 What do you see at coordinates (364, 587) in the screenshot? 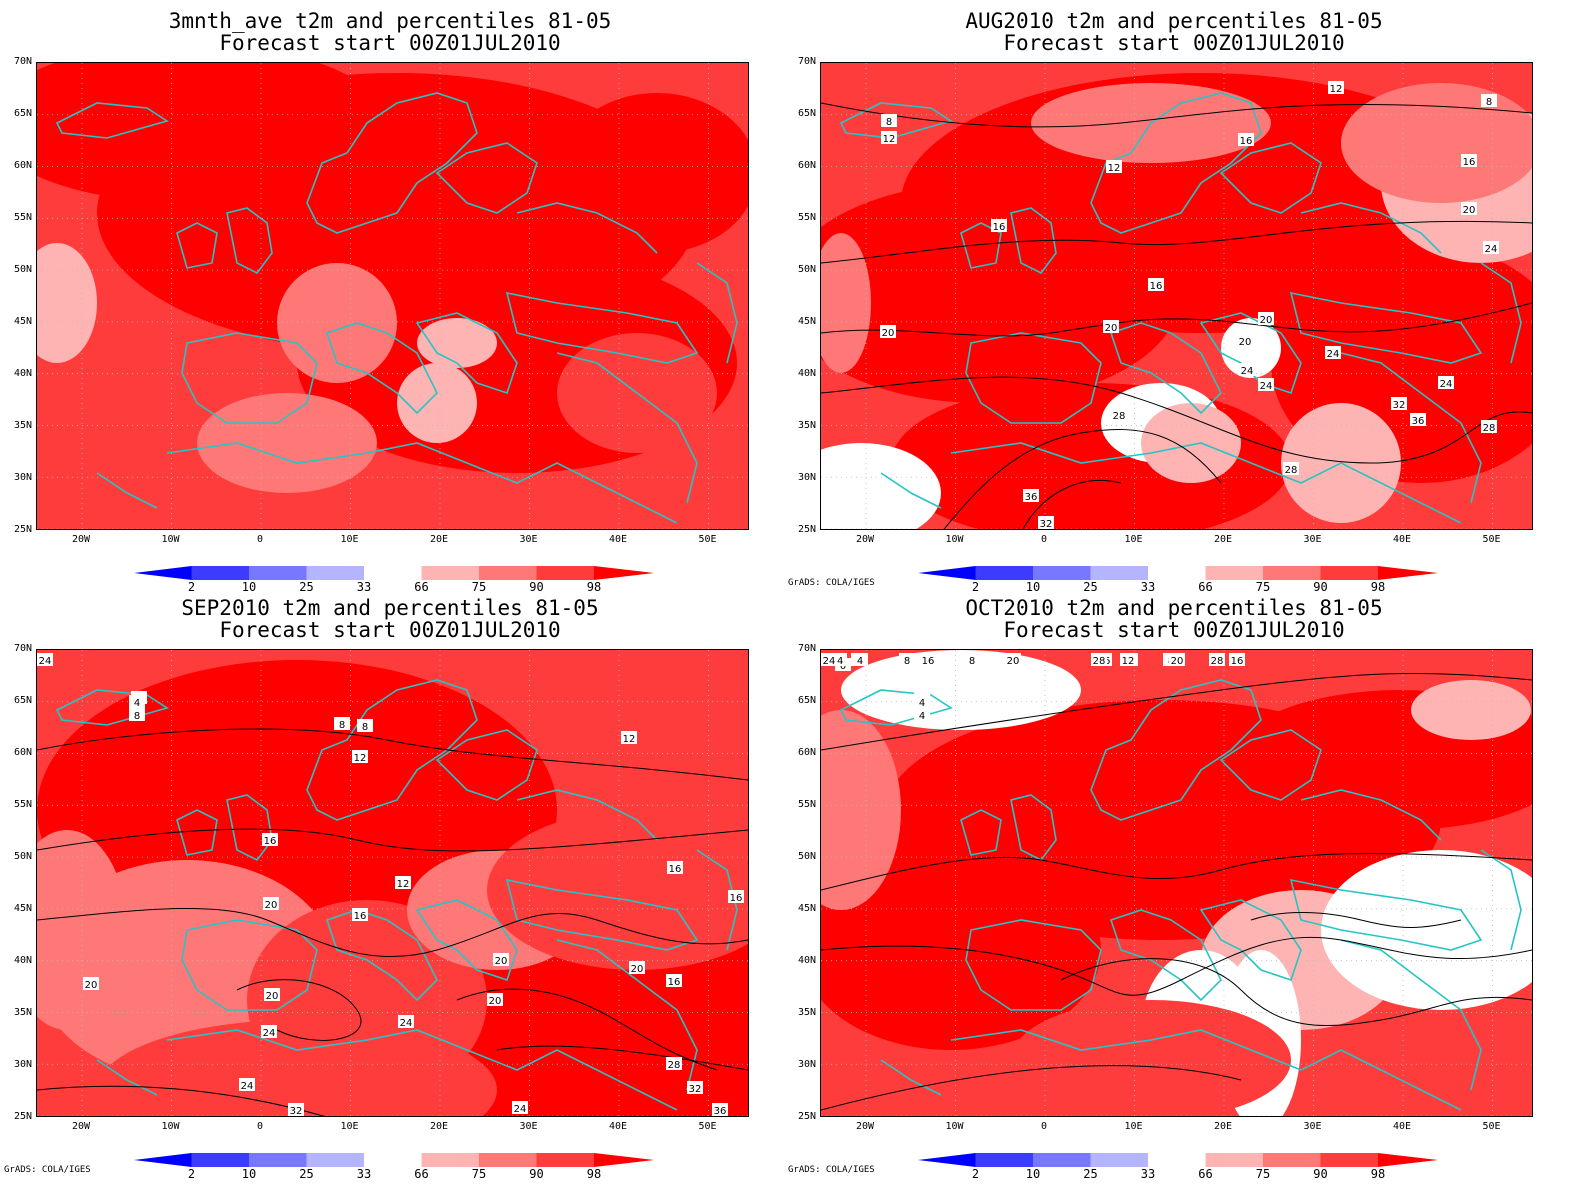
I see `colorbar-label: 33` at bounding box center [364, 587].